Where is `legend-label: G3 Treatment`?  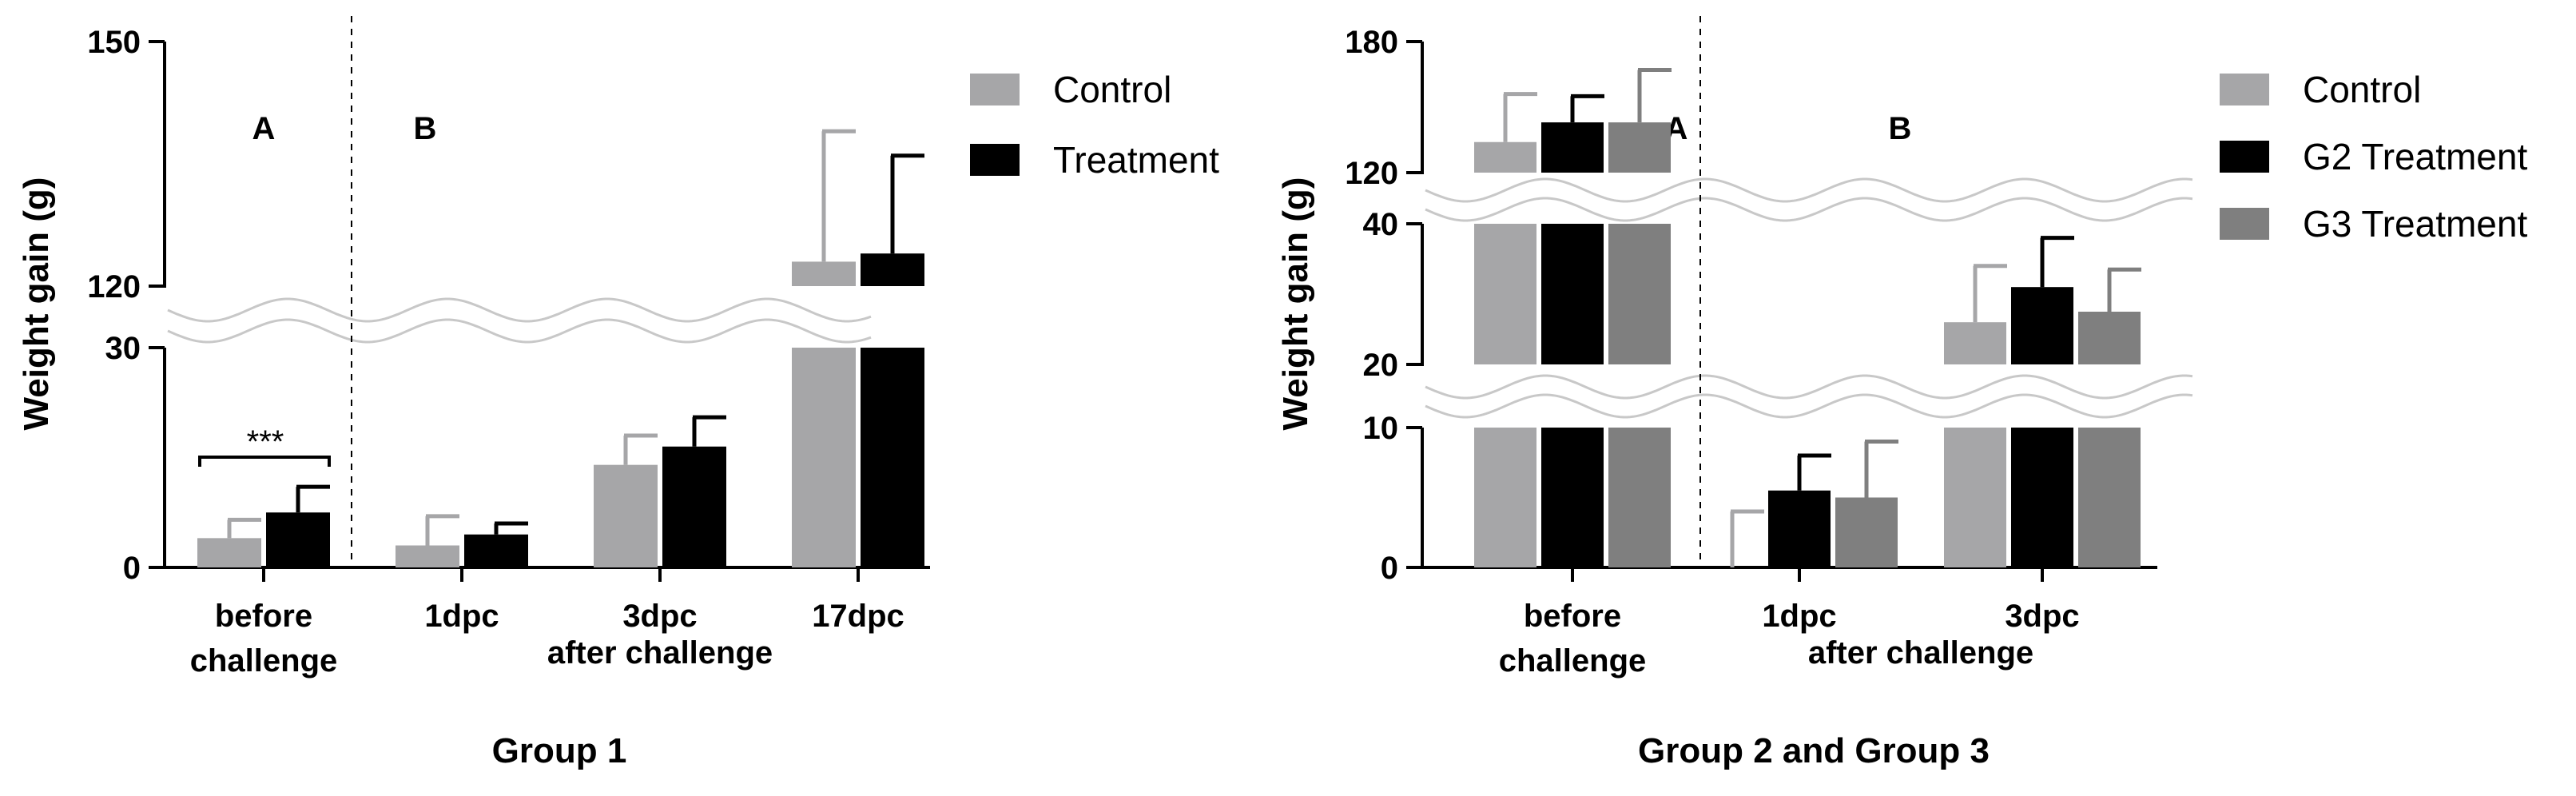 legend-label: G3 Treatment is located at coordinates (2415, 224).